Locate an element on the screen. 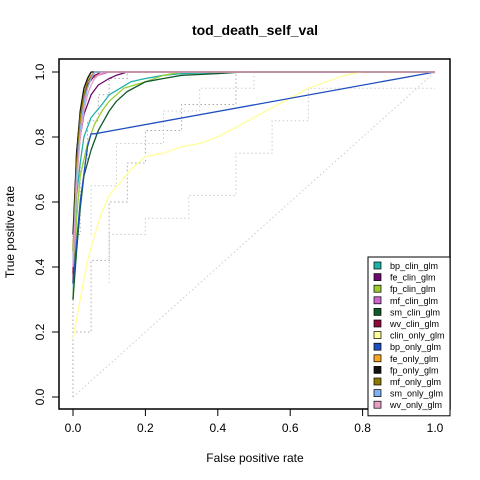 The height and width of the screenshot is (480, 480). legend-label: bp_only_glm is located at coordinates (415, 347).